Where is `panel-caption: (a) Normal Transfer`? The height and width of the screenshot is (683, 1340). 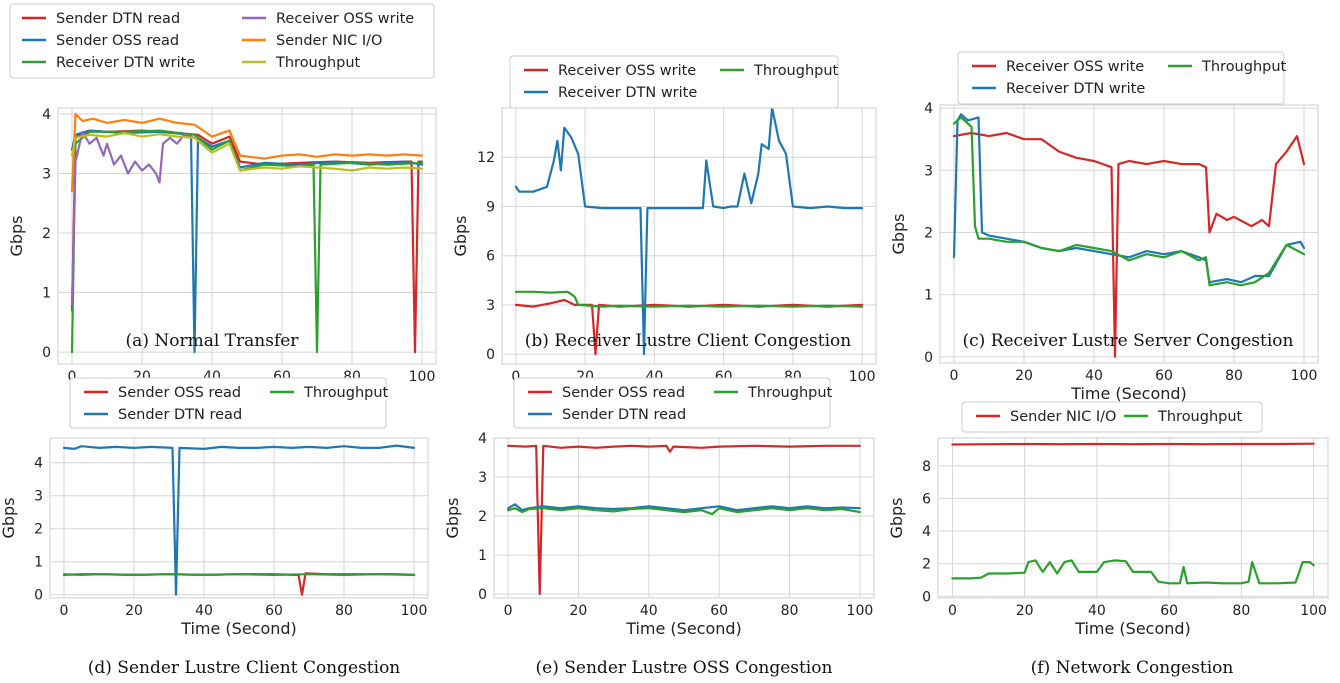 panel-caption: (a) Normal Transfer is located at coordinates (213, 341).